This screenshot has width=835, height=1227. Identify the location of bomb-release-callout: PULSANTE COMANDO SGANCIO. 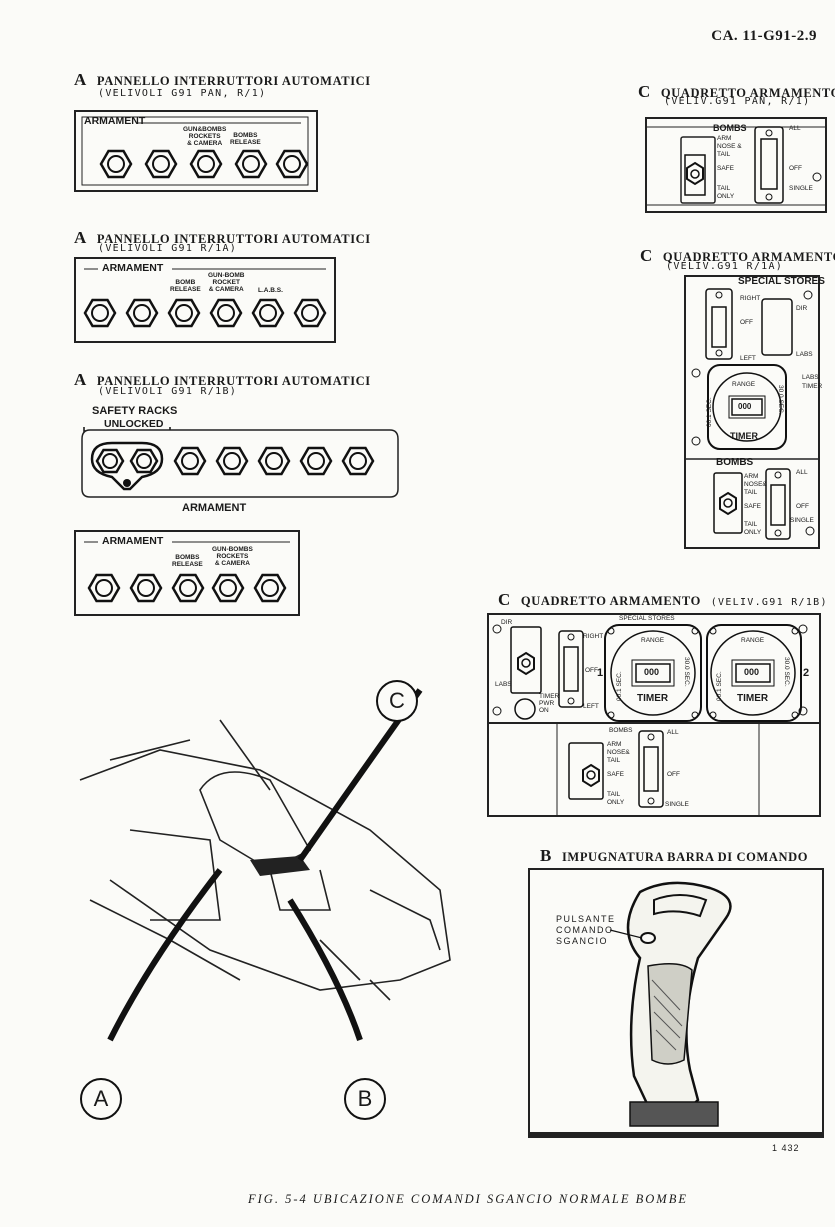
(586, 930).